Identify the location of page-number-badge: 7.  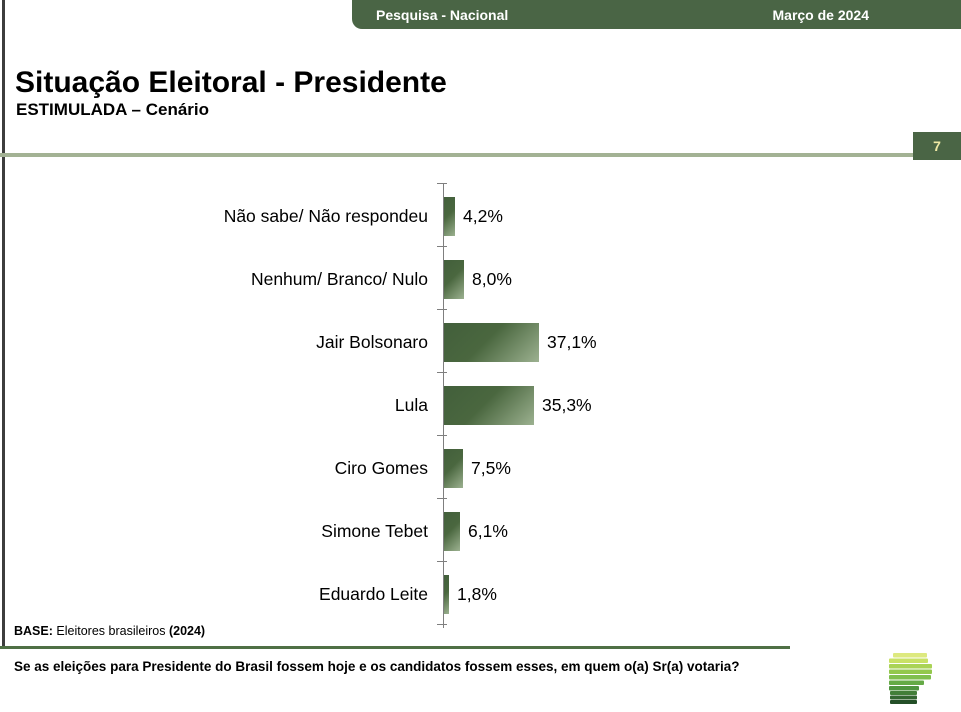
(937, 146).